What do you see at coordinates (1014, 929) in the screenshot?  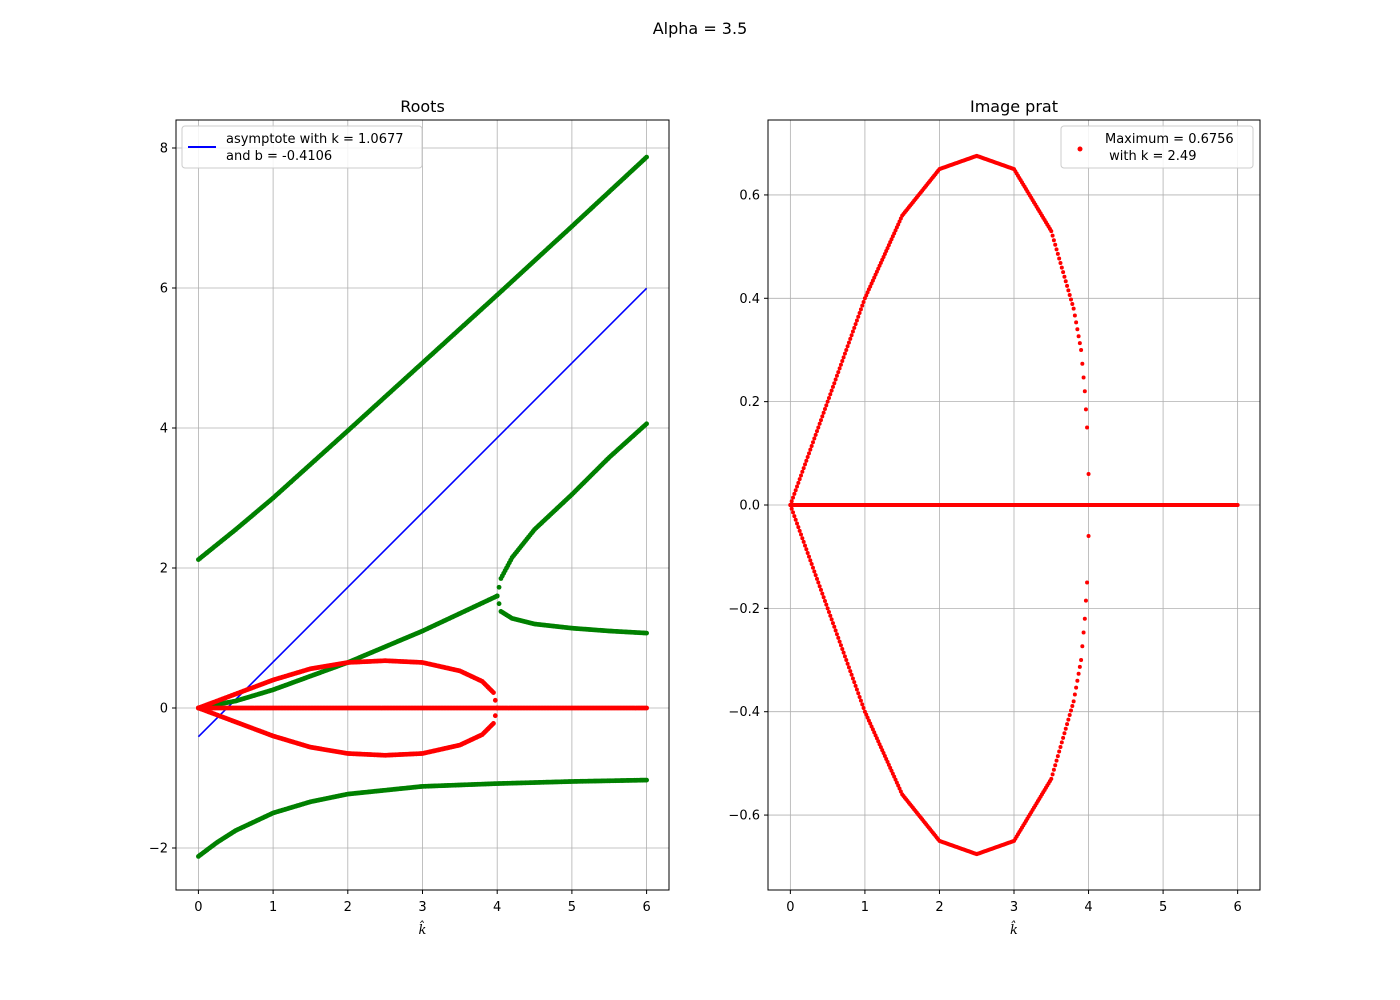 I see `image-part-x-axis-label: k̂` at bounding box center [1014, 929].